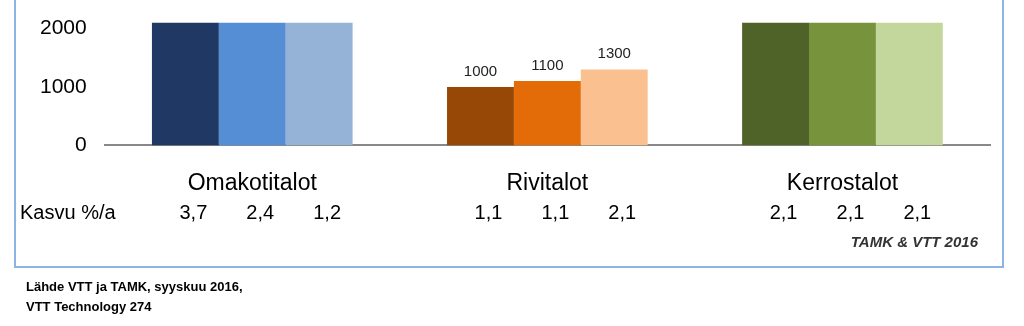 The height and width of the screenshot is (326, 1024). Describe the element at coordinates (81, 144) in the screenshot. I see `y-tick-label: 0` at that location.